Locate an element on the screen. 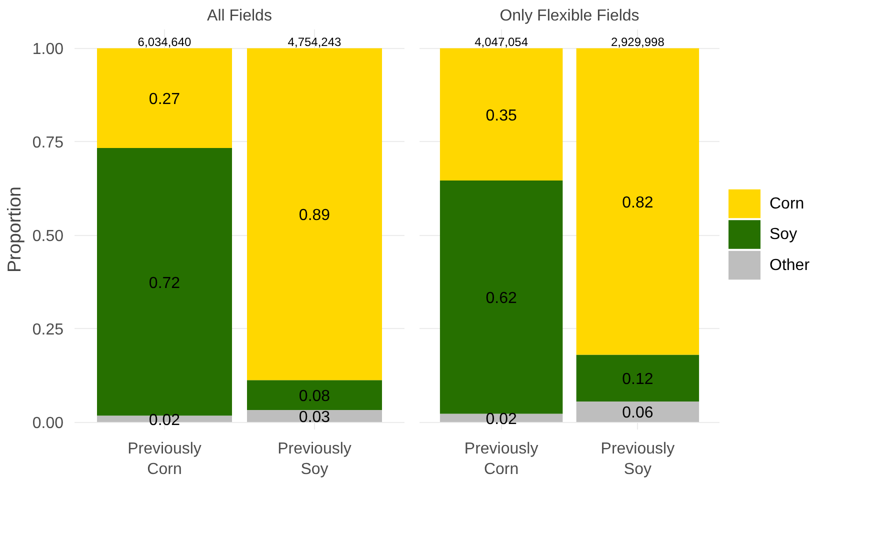 Image resolution: width=869 pixels, height=536 pixels. y-tick-label: 1.00 is located at coordinates (48, 49).